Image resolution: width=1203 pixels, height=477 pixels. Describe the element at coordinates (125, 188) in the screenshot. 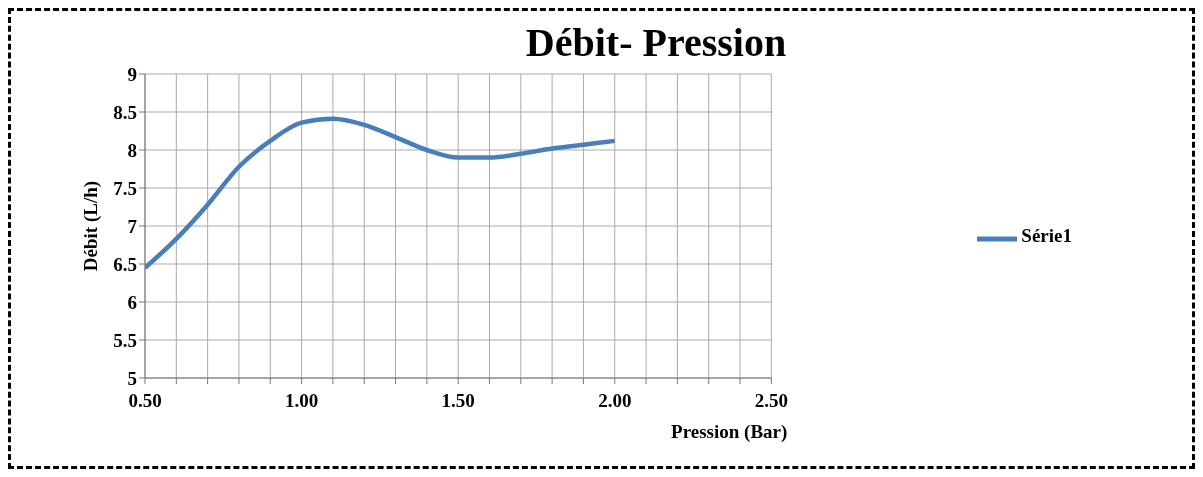

I see `y-tick-label: 7.5` at that location.